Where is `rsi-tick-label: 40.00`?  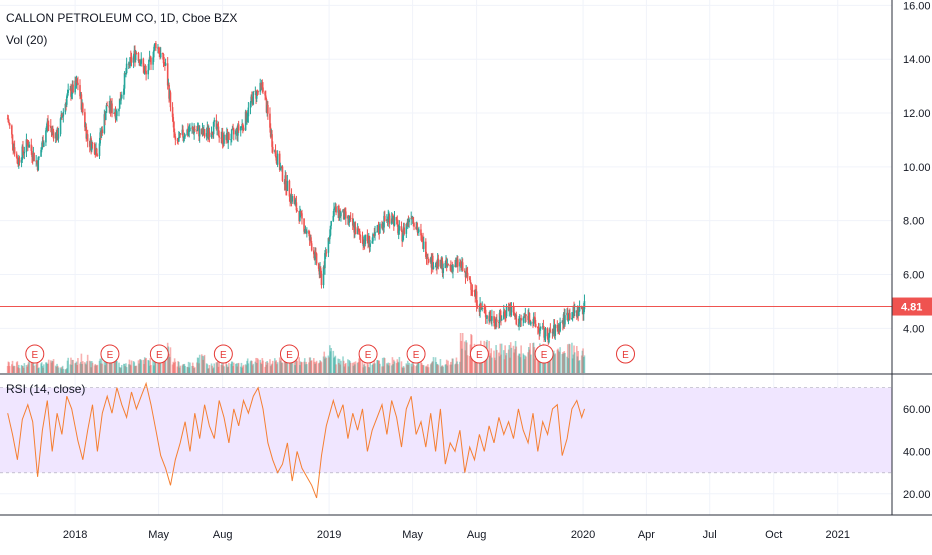
rsi-tick-label: 40.00 is located at coordinates (917, 452).